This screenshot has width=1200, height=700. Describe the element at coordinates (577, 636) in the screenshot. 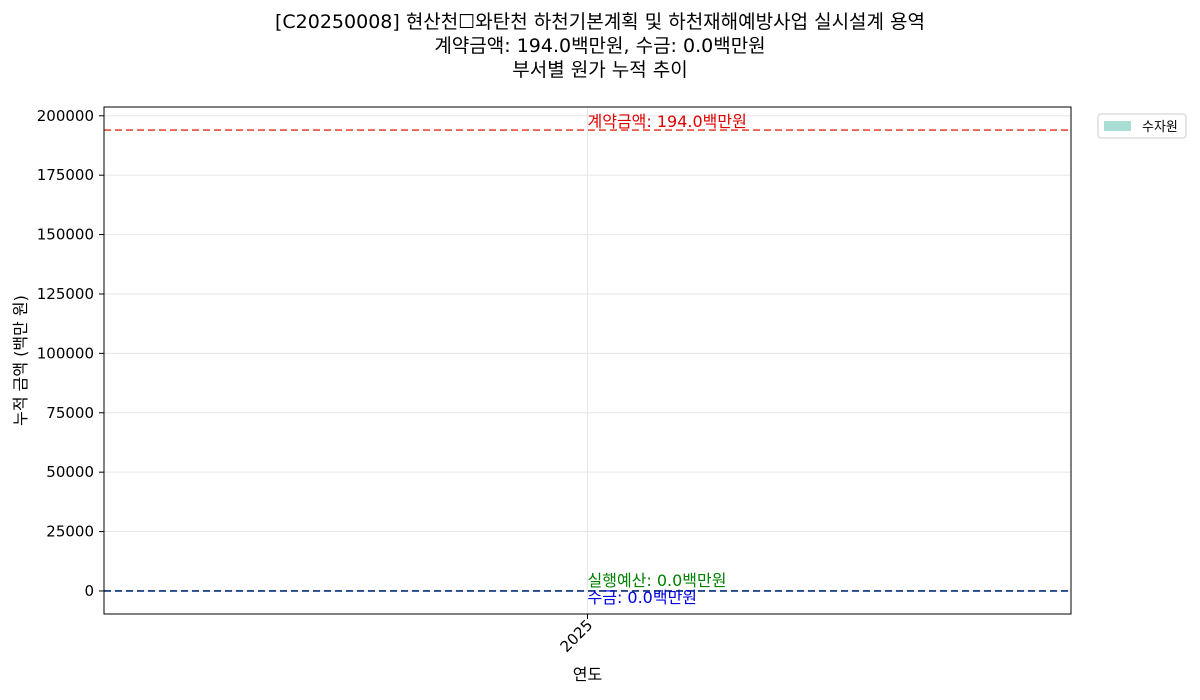

I see `x-tick-label: 2025` at that location.